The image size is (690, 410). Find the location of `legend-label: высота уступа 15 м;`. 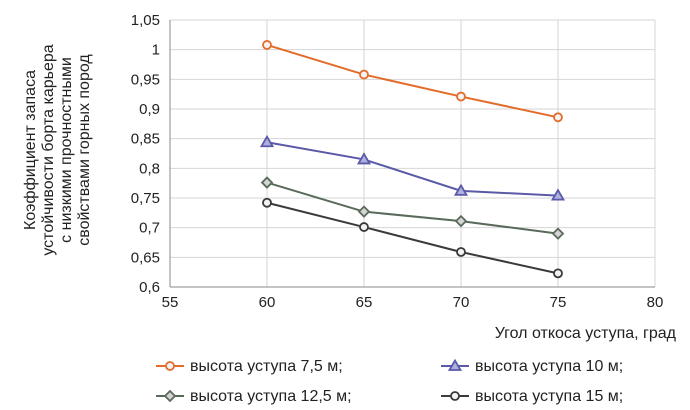

legend-label: высота уступа 15 м; is located at coordinates (549, 396).